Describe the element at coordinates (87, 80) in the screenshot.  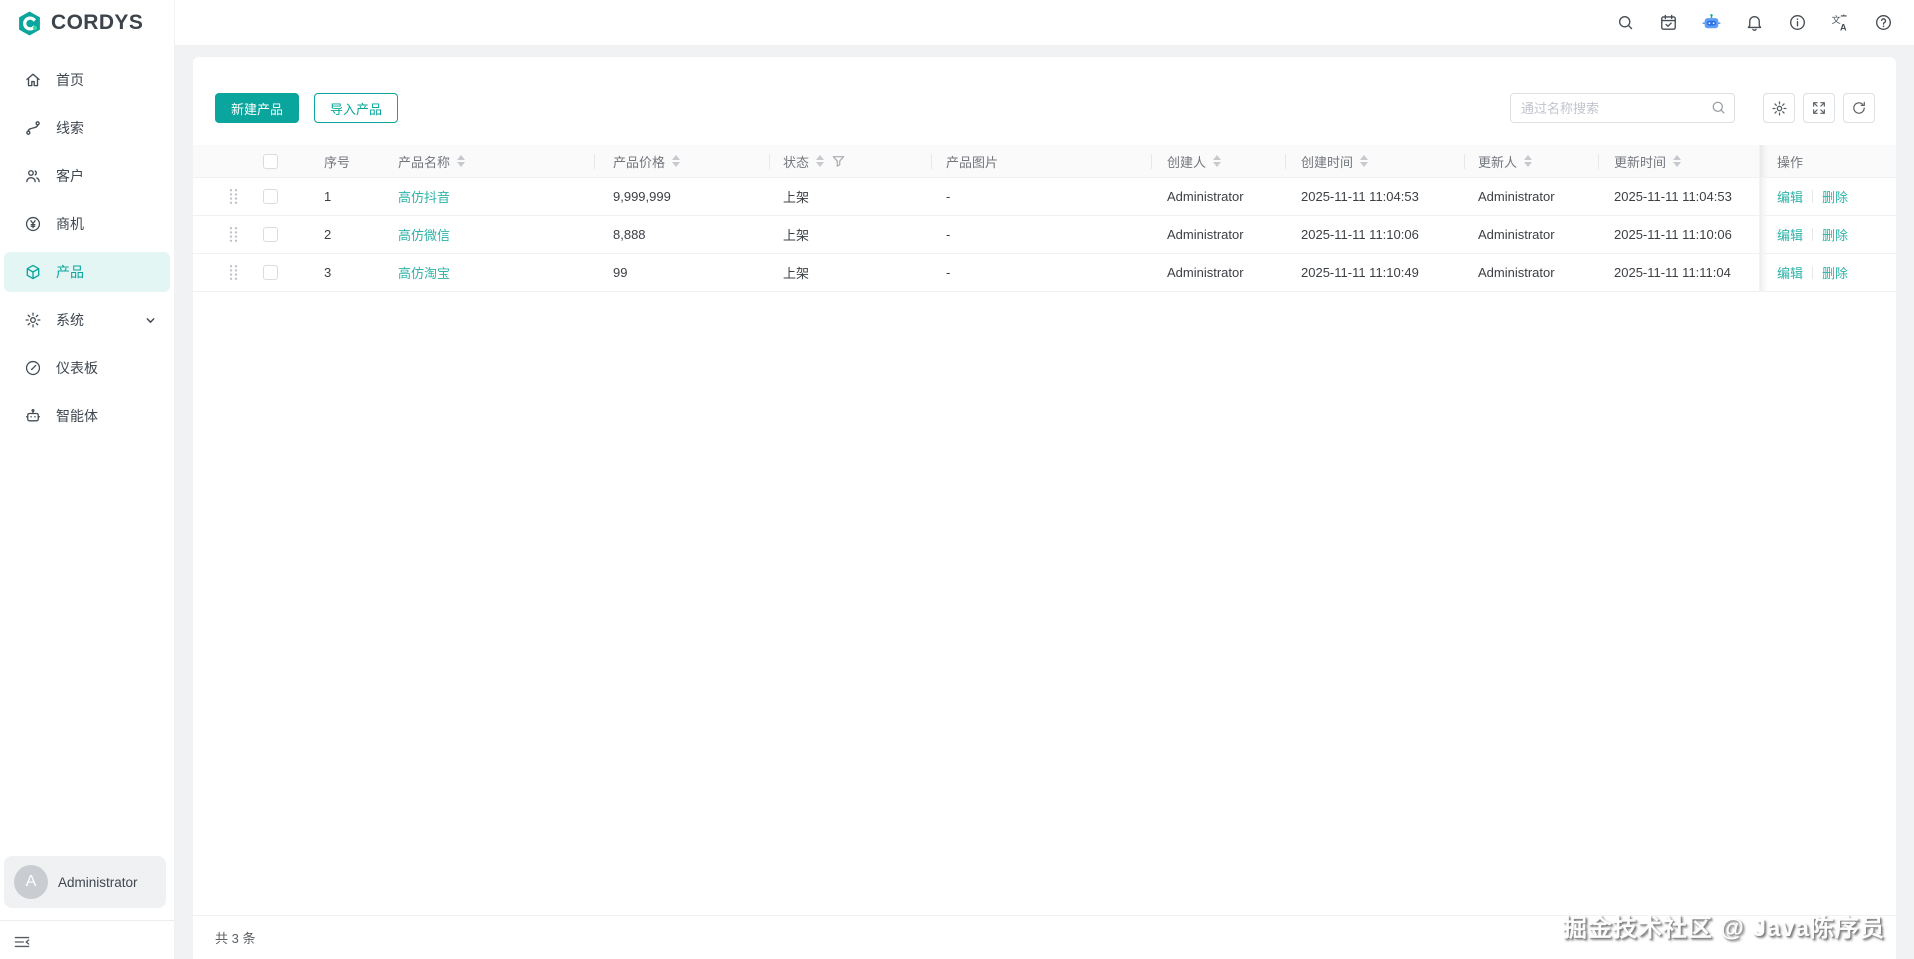
I see `sidebar-item-home: 首页` at that location.